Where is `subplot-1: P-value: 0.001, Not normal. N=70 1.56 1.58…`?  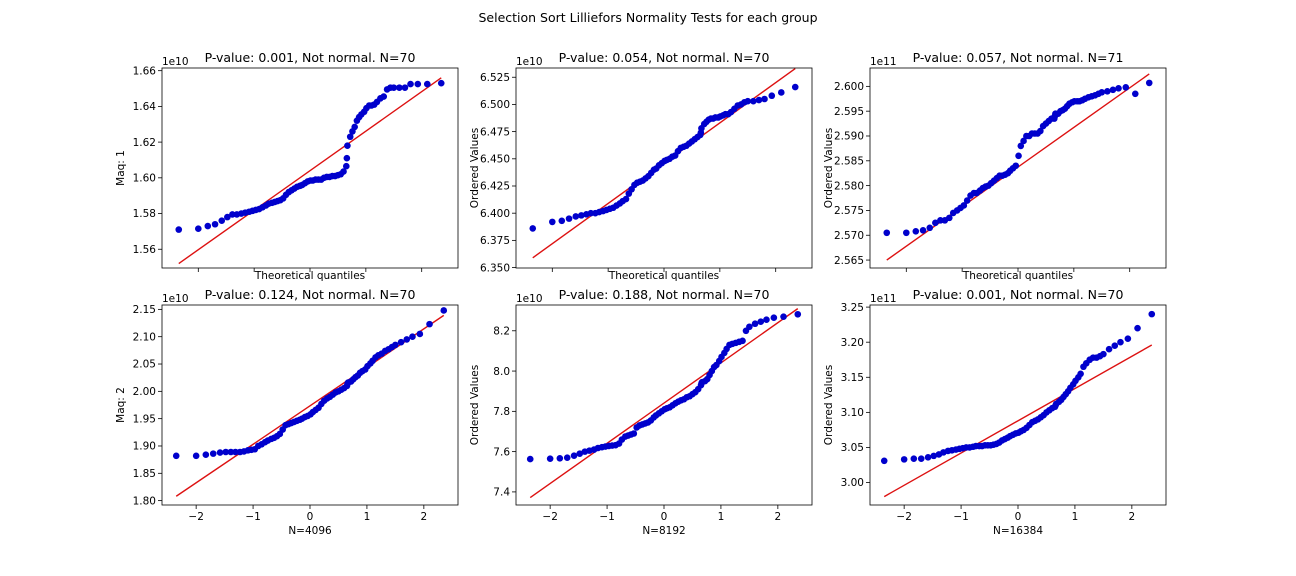 subplot-1: P-value: 0.001, Not normal. N=70 1.56 1.58… is located at coordinates (287, 166).